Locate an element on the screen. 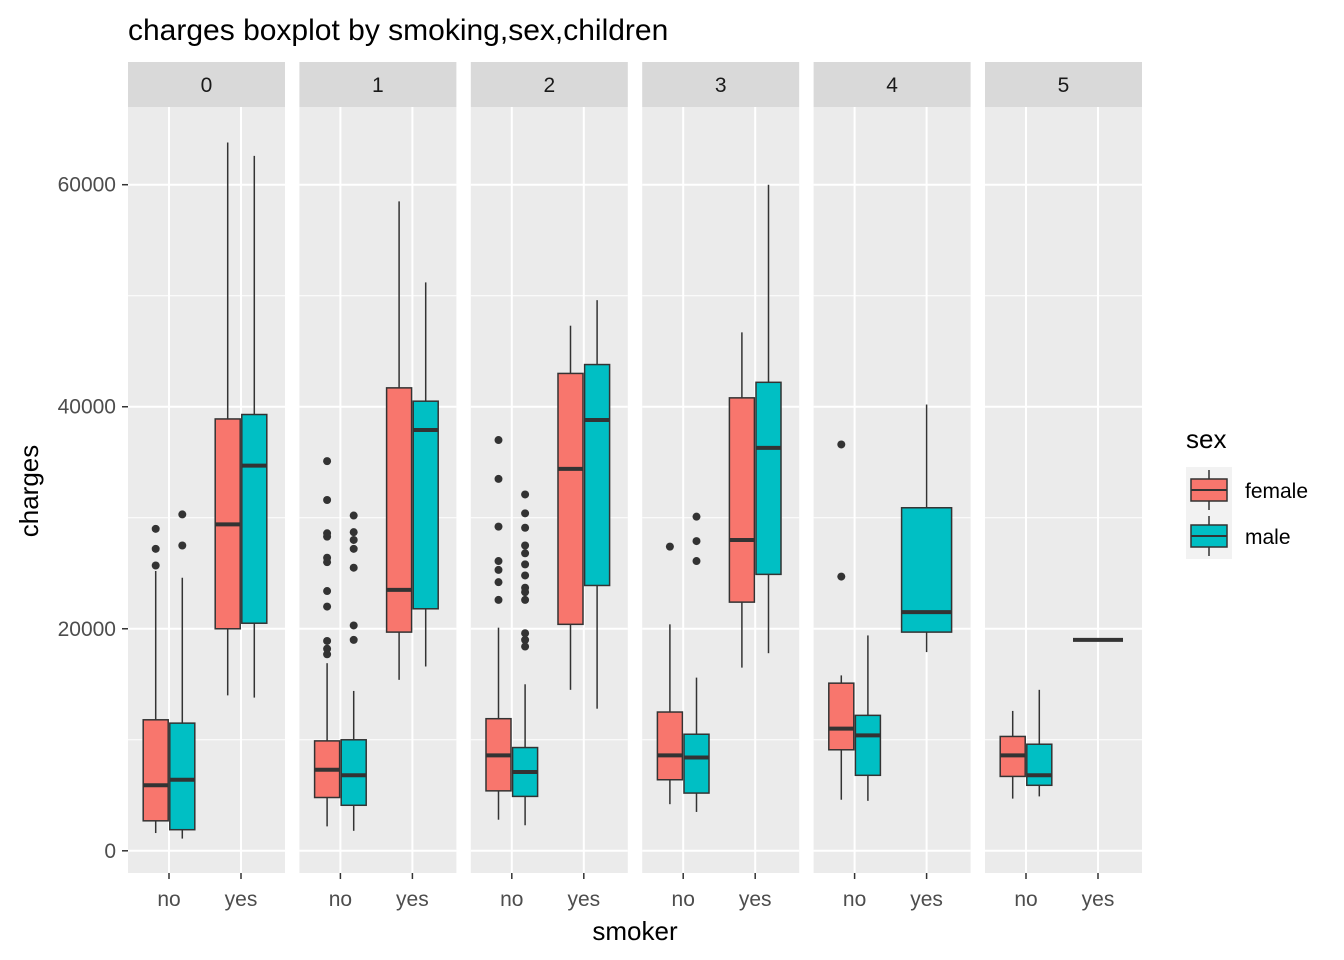 This screenshot has width=1344, height=960. facet-strip-label: 0 is located at coordinates (207, 85).